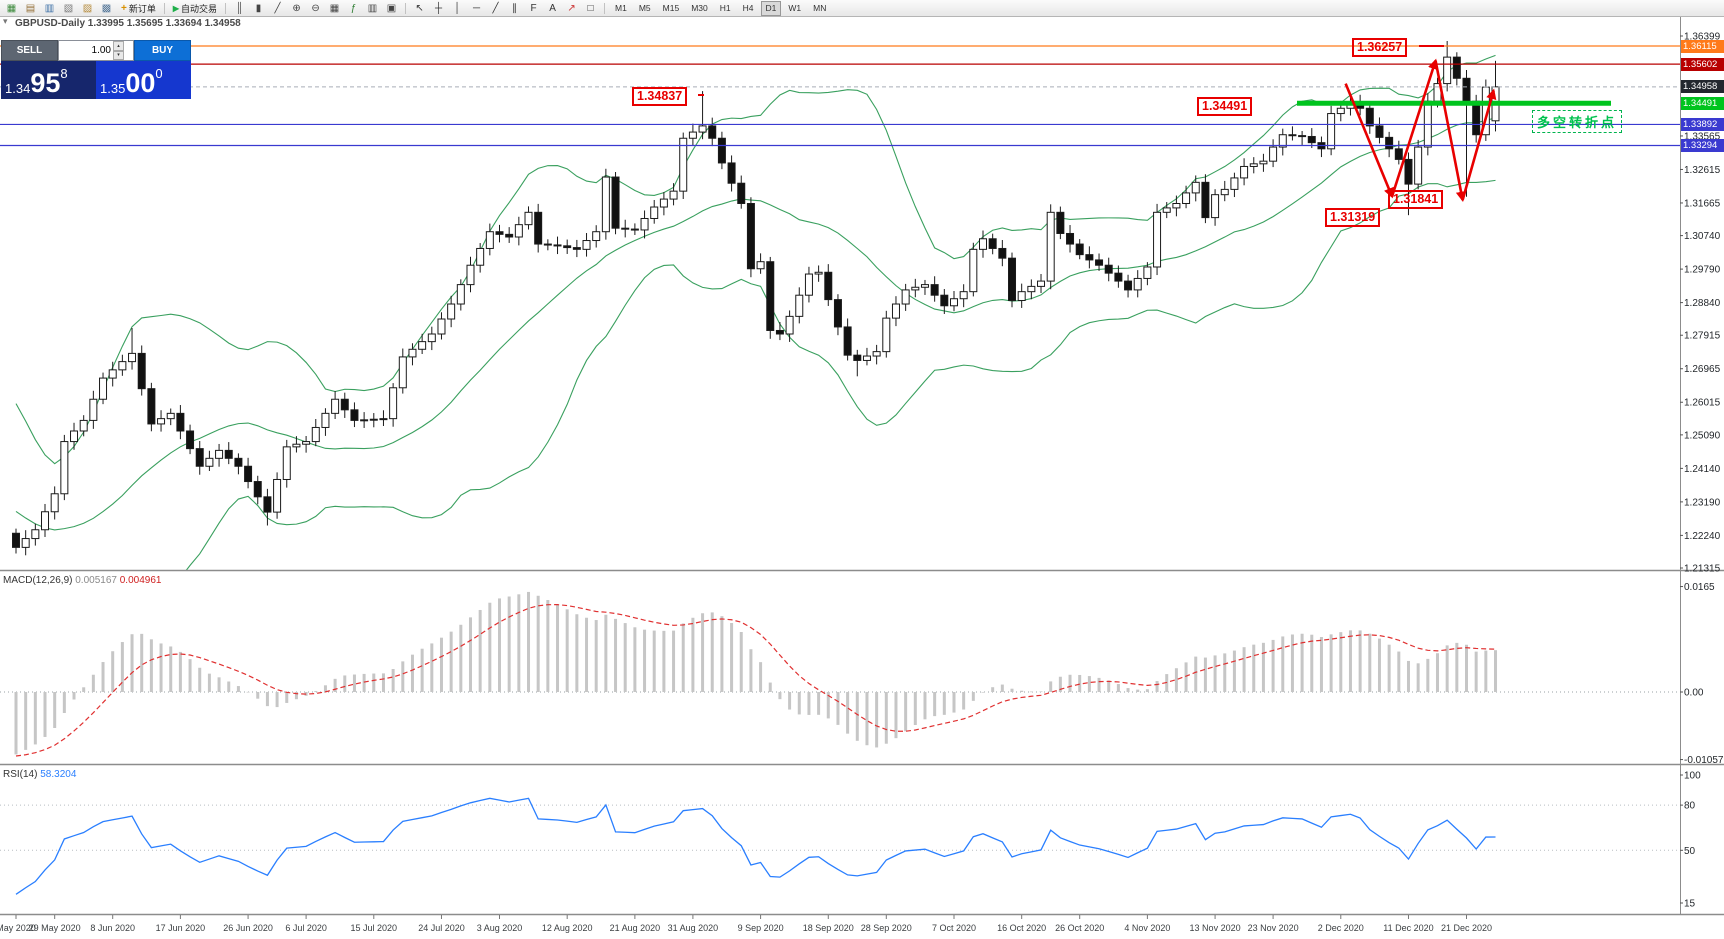 The height and width of the screenshot is (939, 1724). What do you see at coordinates (567, 928) in the screenshot?
I see `svg-text: 12 Aug 2020` at bounding box center [567, 928].